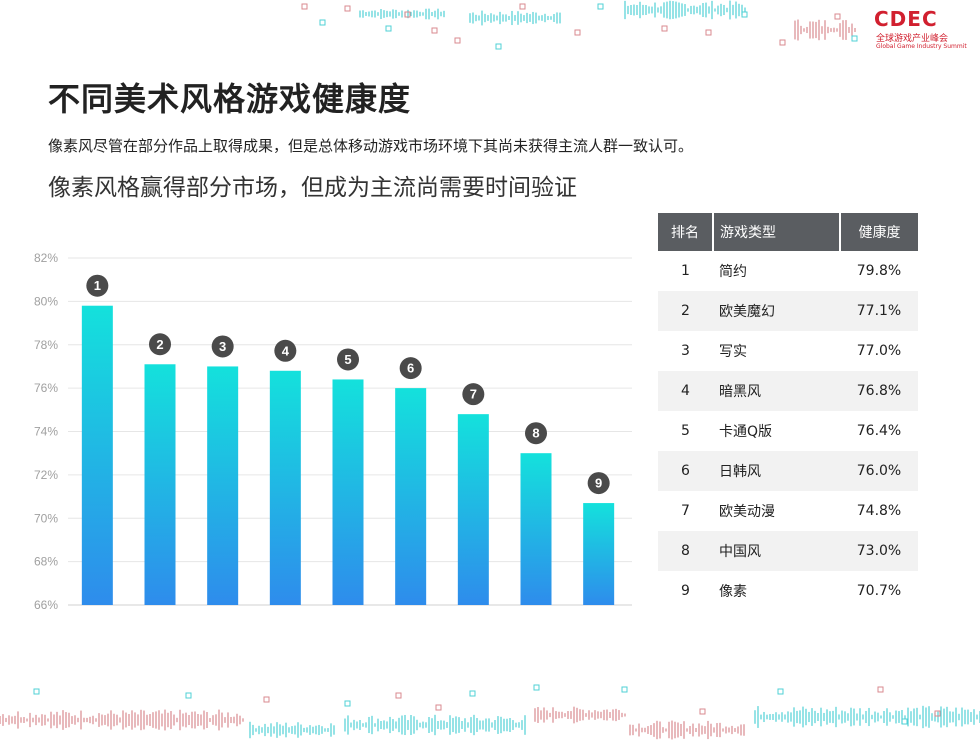 The height and width of the screenshot is (740, 980). I want to click on y-tick-label: 66%, so click(46, 605).